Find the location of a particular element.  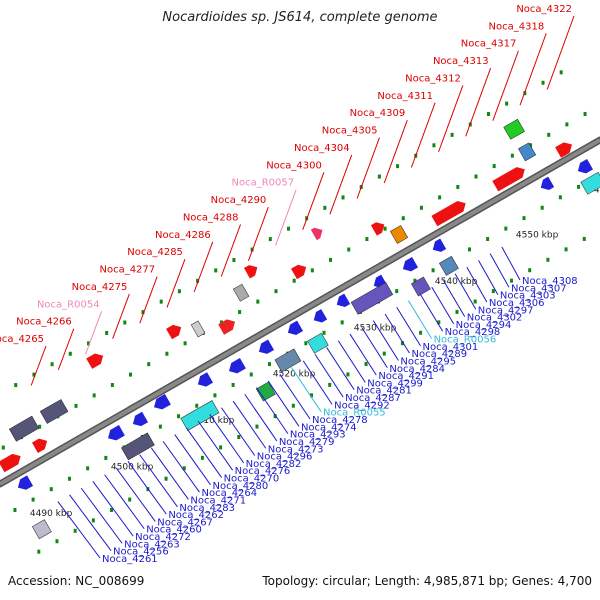

lower-gene-label: Noca_4292 is located at coordinates (362, 405).